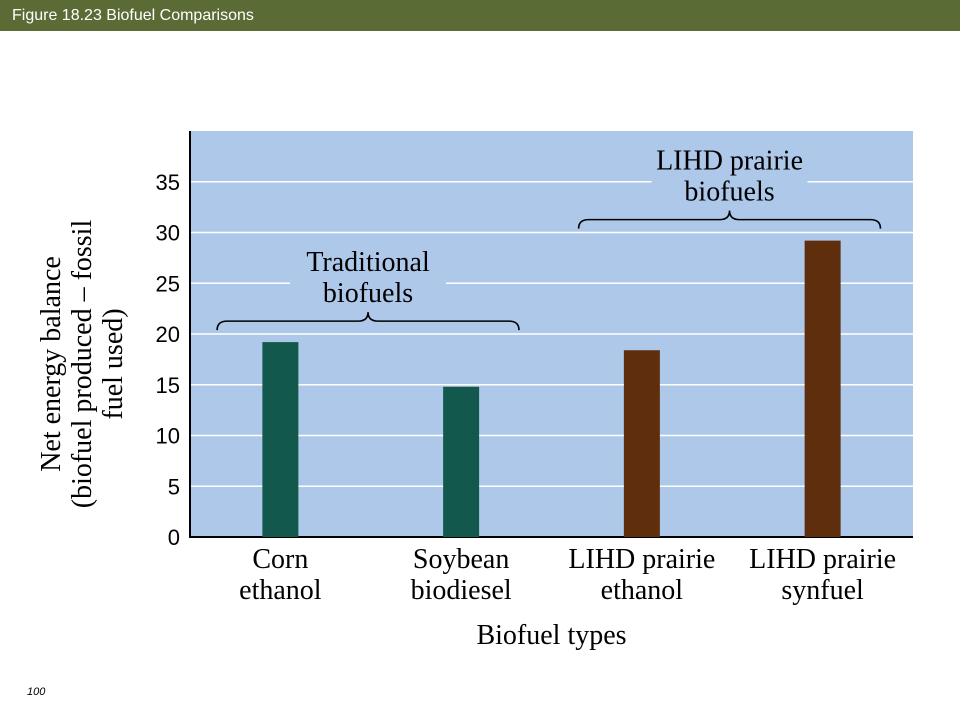 The image size is (960, 720). What do you see at coordinates (480, 15) in the screenshot?
I see `header-bar: Figure 18.23 Biofuel Comparisons` at bounding box center [480, 15].